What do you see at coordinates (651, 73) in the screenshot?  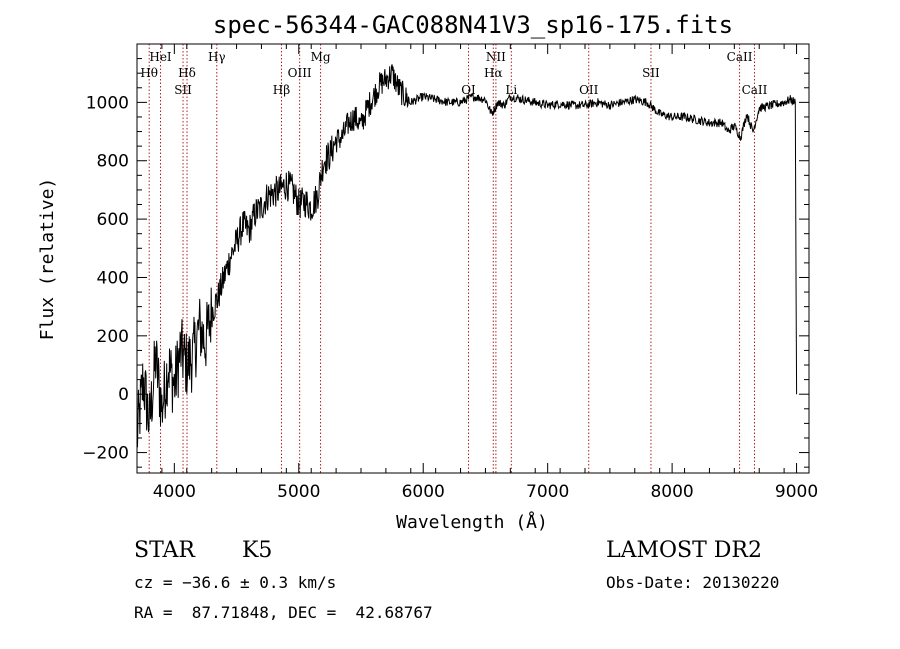 I see `spectral-line-label-13: SII` at bounding box center [651, 73].